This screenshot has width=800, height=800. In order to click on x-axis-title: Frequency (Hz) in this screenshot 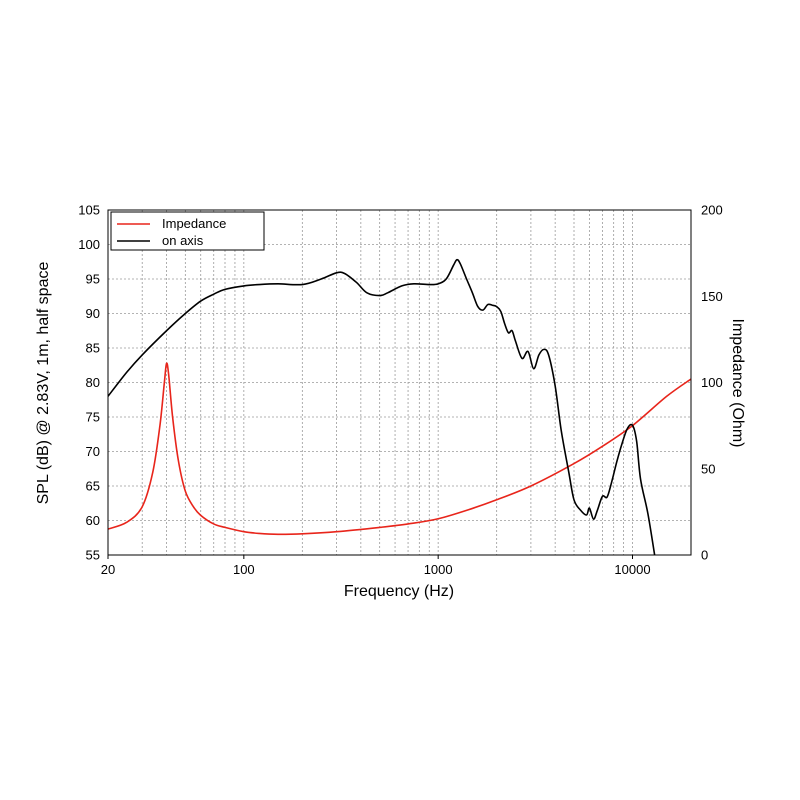, I will do `click(399, 591)`.